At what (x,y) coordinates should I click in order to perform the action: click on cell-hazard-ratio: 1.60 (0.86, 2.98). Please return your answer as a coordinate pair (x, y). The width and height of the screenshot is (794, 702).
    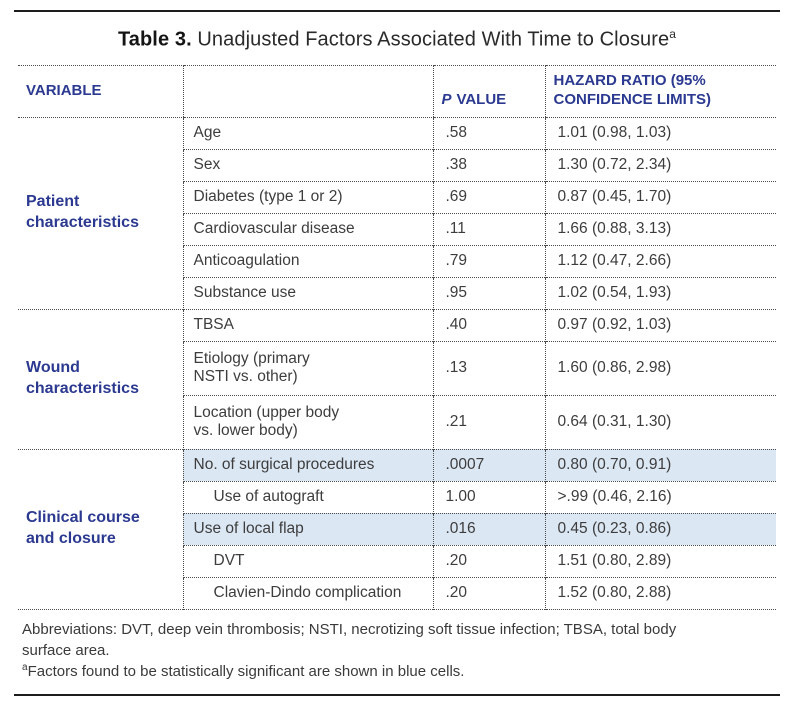
    Looking at the image, I should click on (660, 368).